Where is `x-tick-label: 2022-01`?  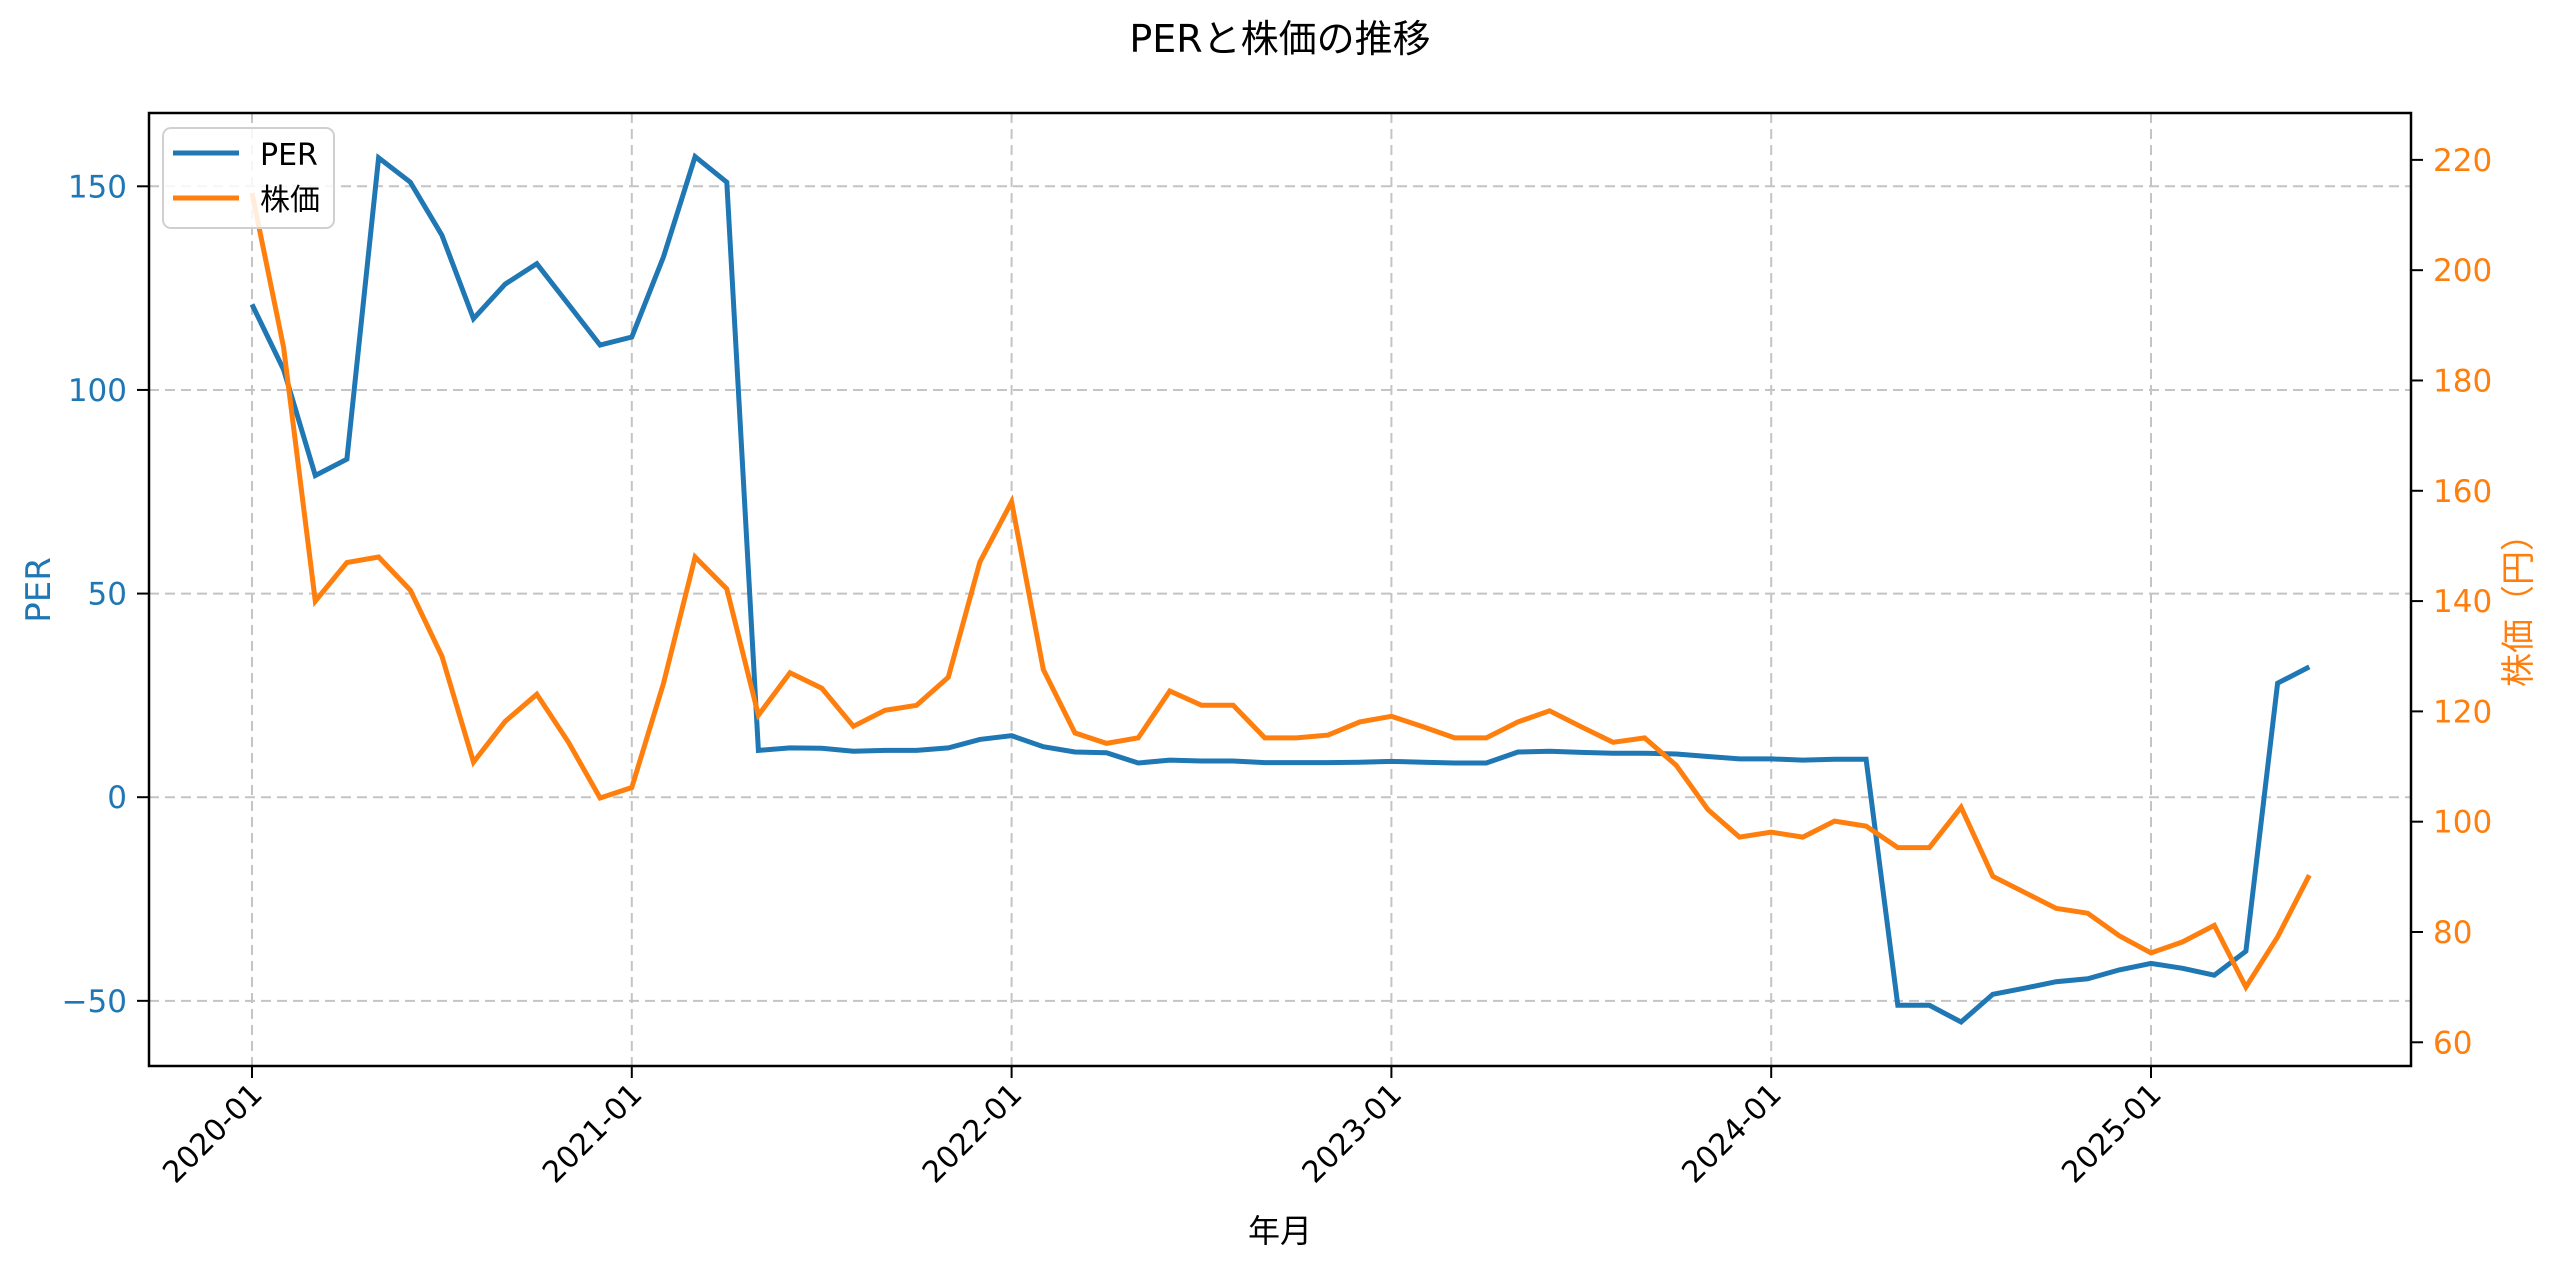
x-tick-label: 2022-01 is located at coordinates (972, 1133).